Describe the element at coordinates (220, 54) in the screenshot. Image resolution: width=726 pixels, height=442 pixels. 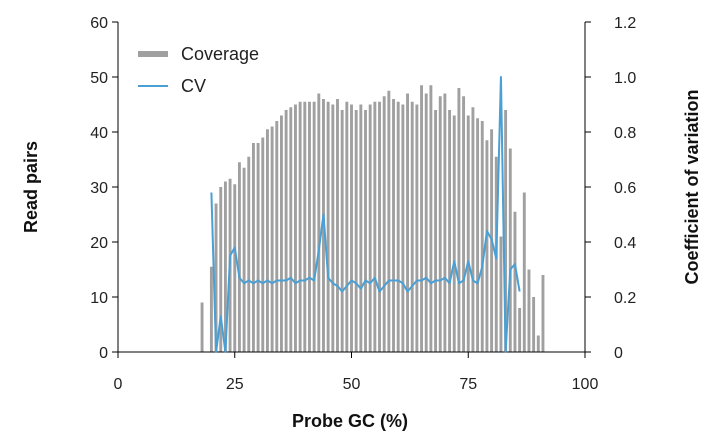
I see `legend-coverage-label: Coverage` at that location.